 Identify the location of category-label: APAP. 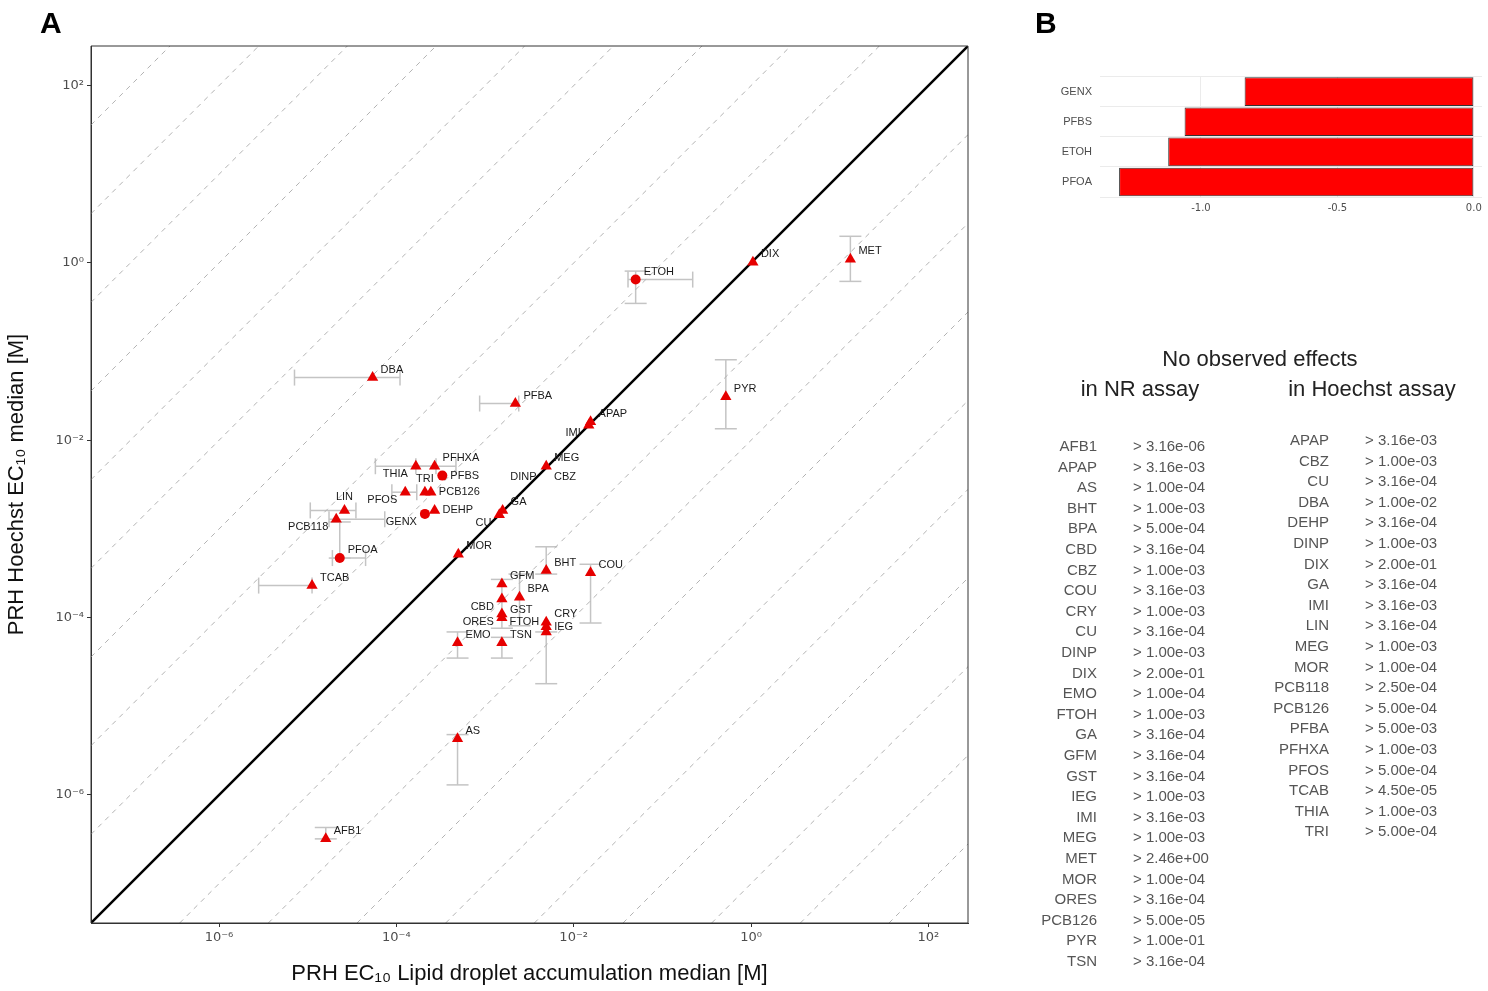
(1309, 439).